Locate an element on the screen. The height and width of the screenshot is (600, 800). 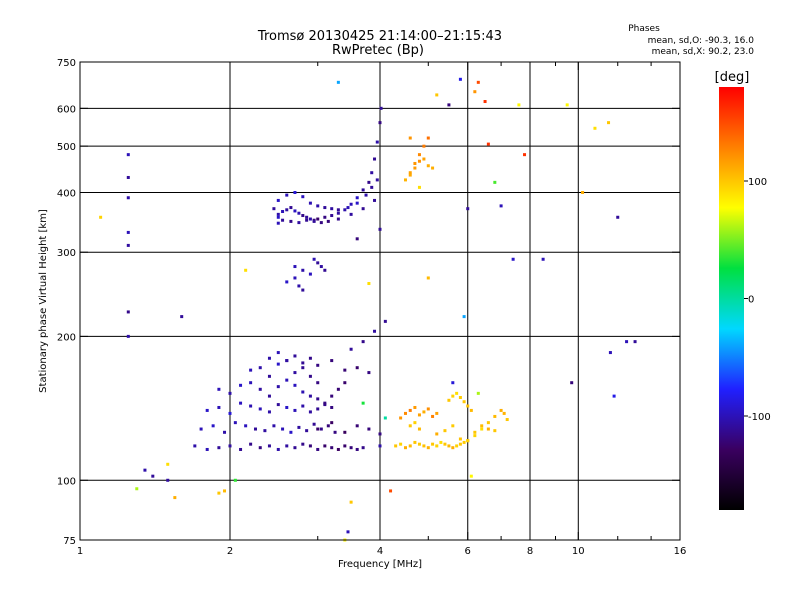
phase-note-heading: Phases is located at coordinates (644, 29).